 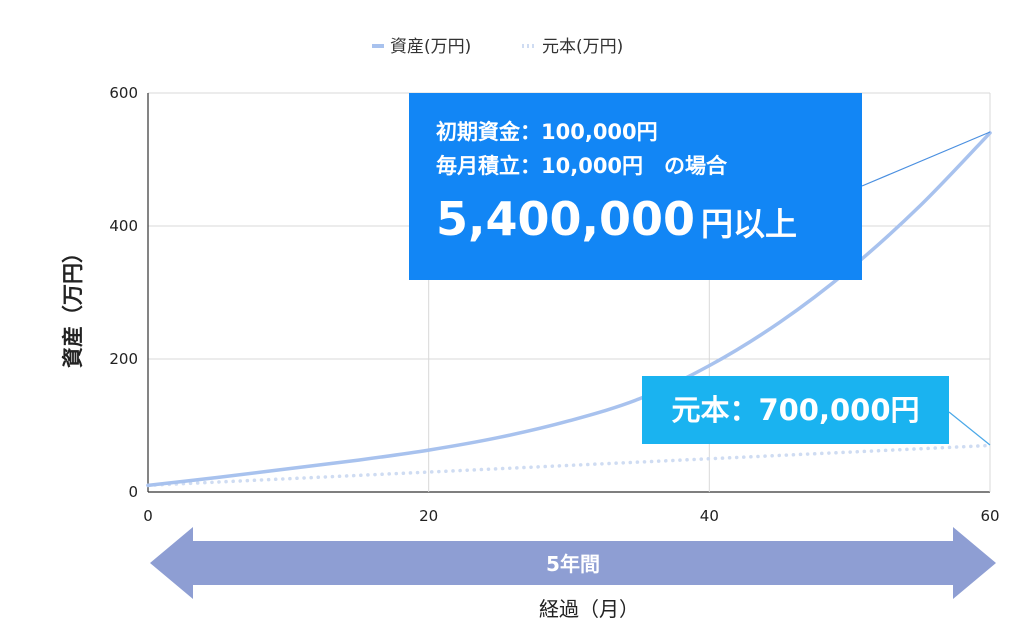 I want to click on callout-monthly-deposit: 毎月積立：10,000円 の場合, so click(x=582, y=166).